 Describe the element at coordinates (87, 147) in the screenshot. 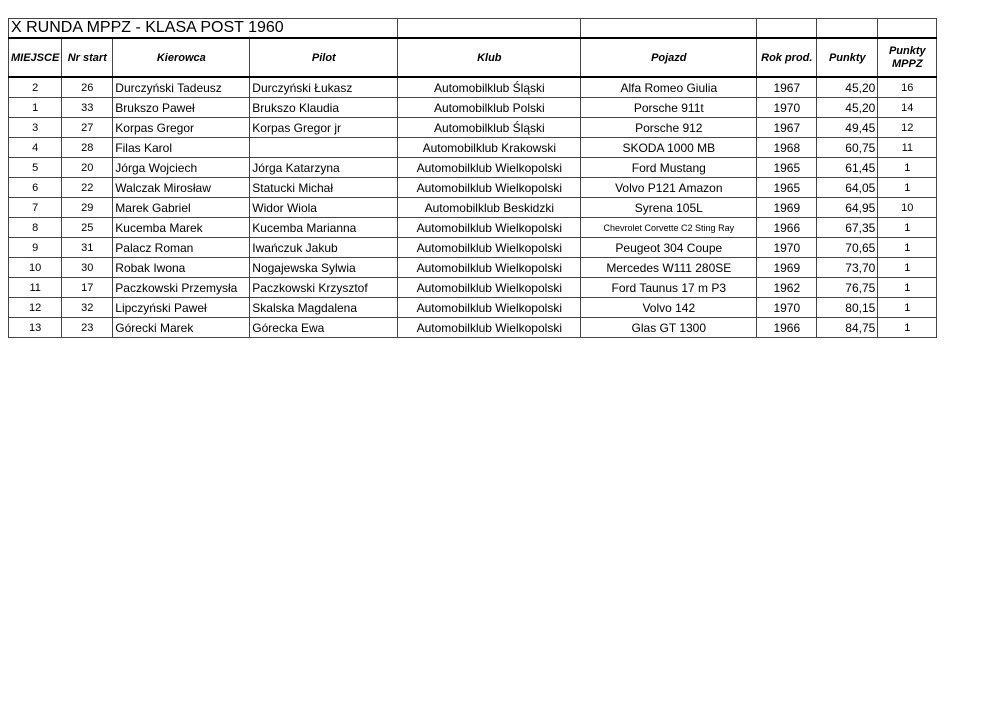

I see `cell-nr-start: 28` at that location.